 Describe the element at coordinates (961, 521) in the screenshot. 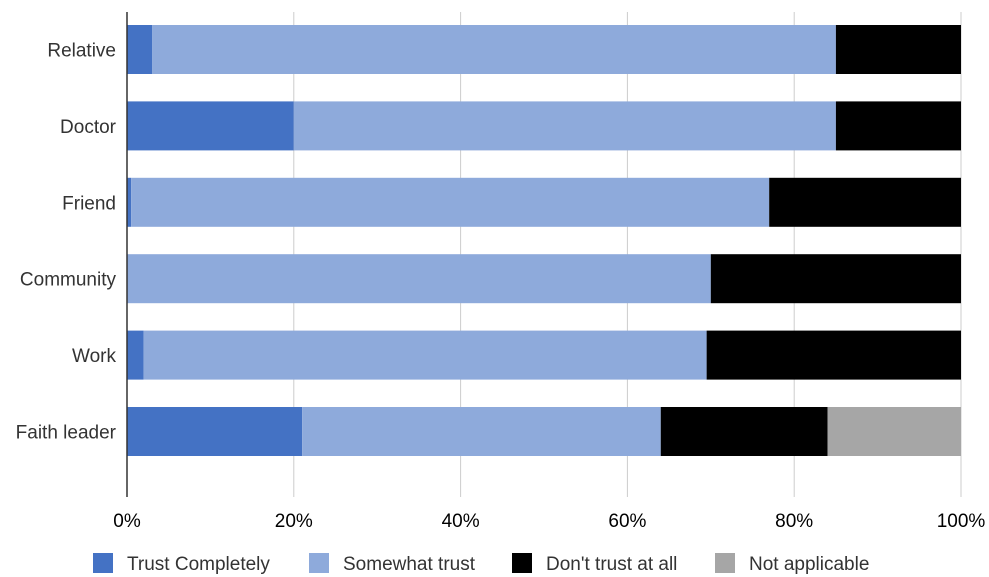

I see `x-tick-label: 100%` at that location.